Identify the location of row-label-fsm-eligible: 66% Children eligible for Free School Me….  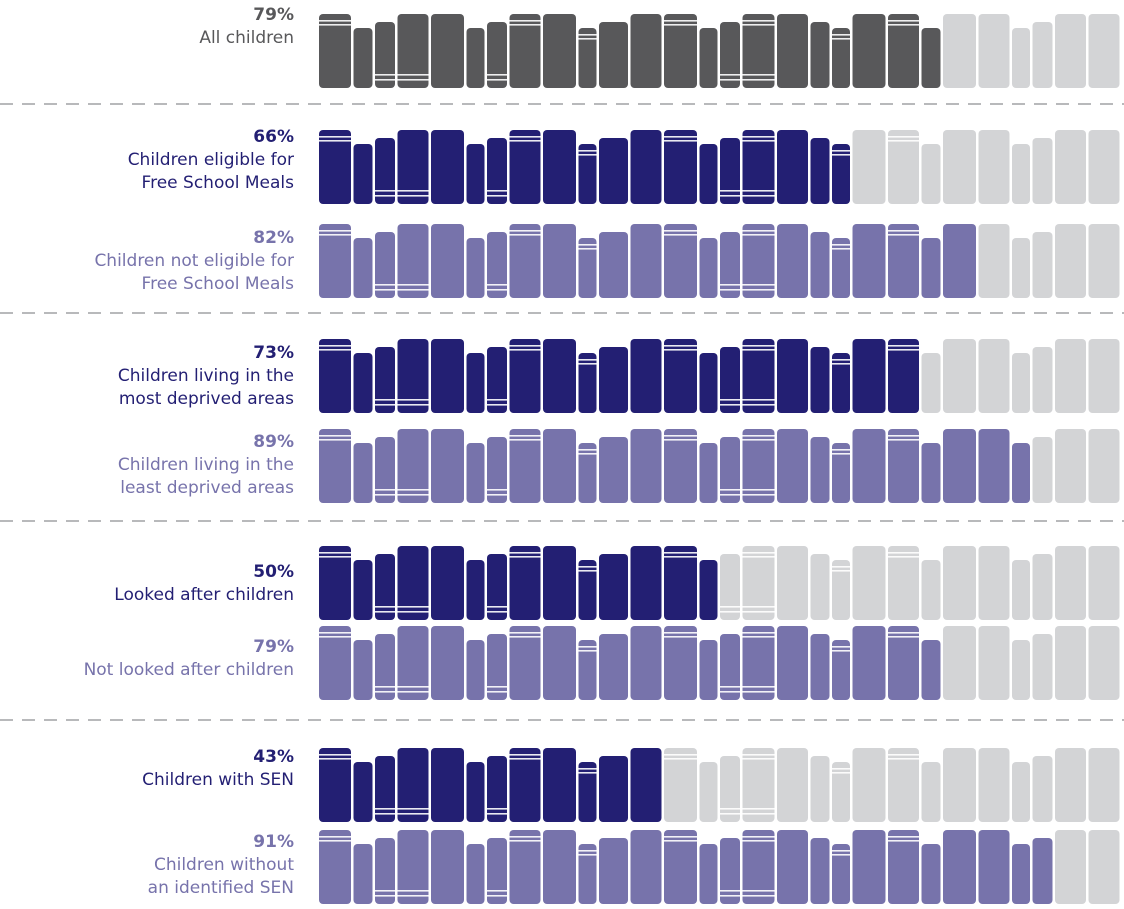
(147, 160).